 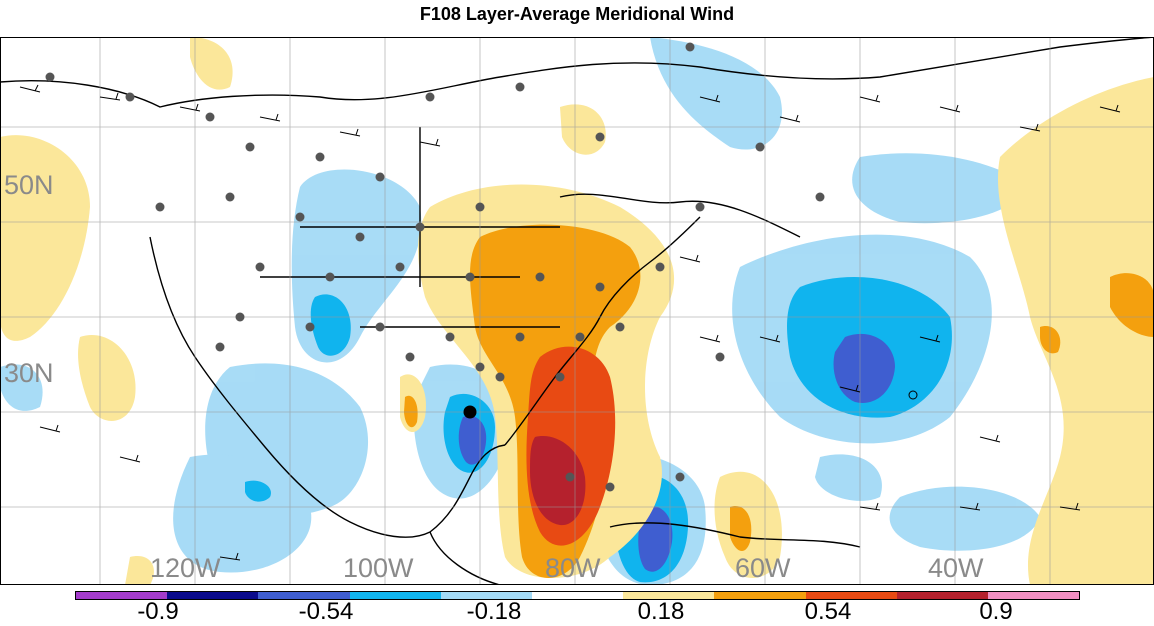 What do you see at coordinates (828, 611) in the screenshot?
I see `colorbar-label: 0.54` at bounding box center [828, 611].